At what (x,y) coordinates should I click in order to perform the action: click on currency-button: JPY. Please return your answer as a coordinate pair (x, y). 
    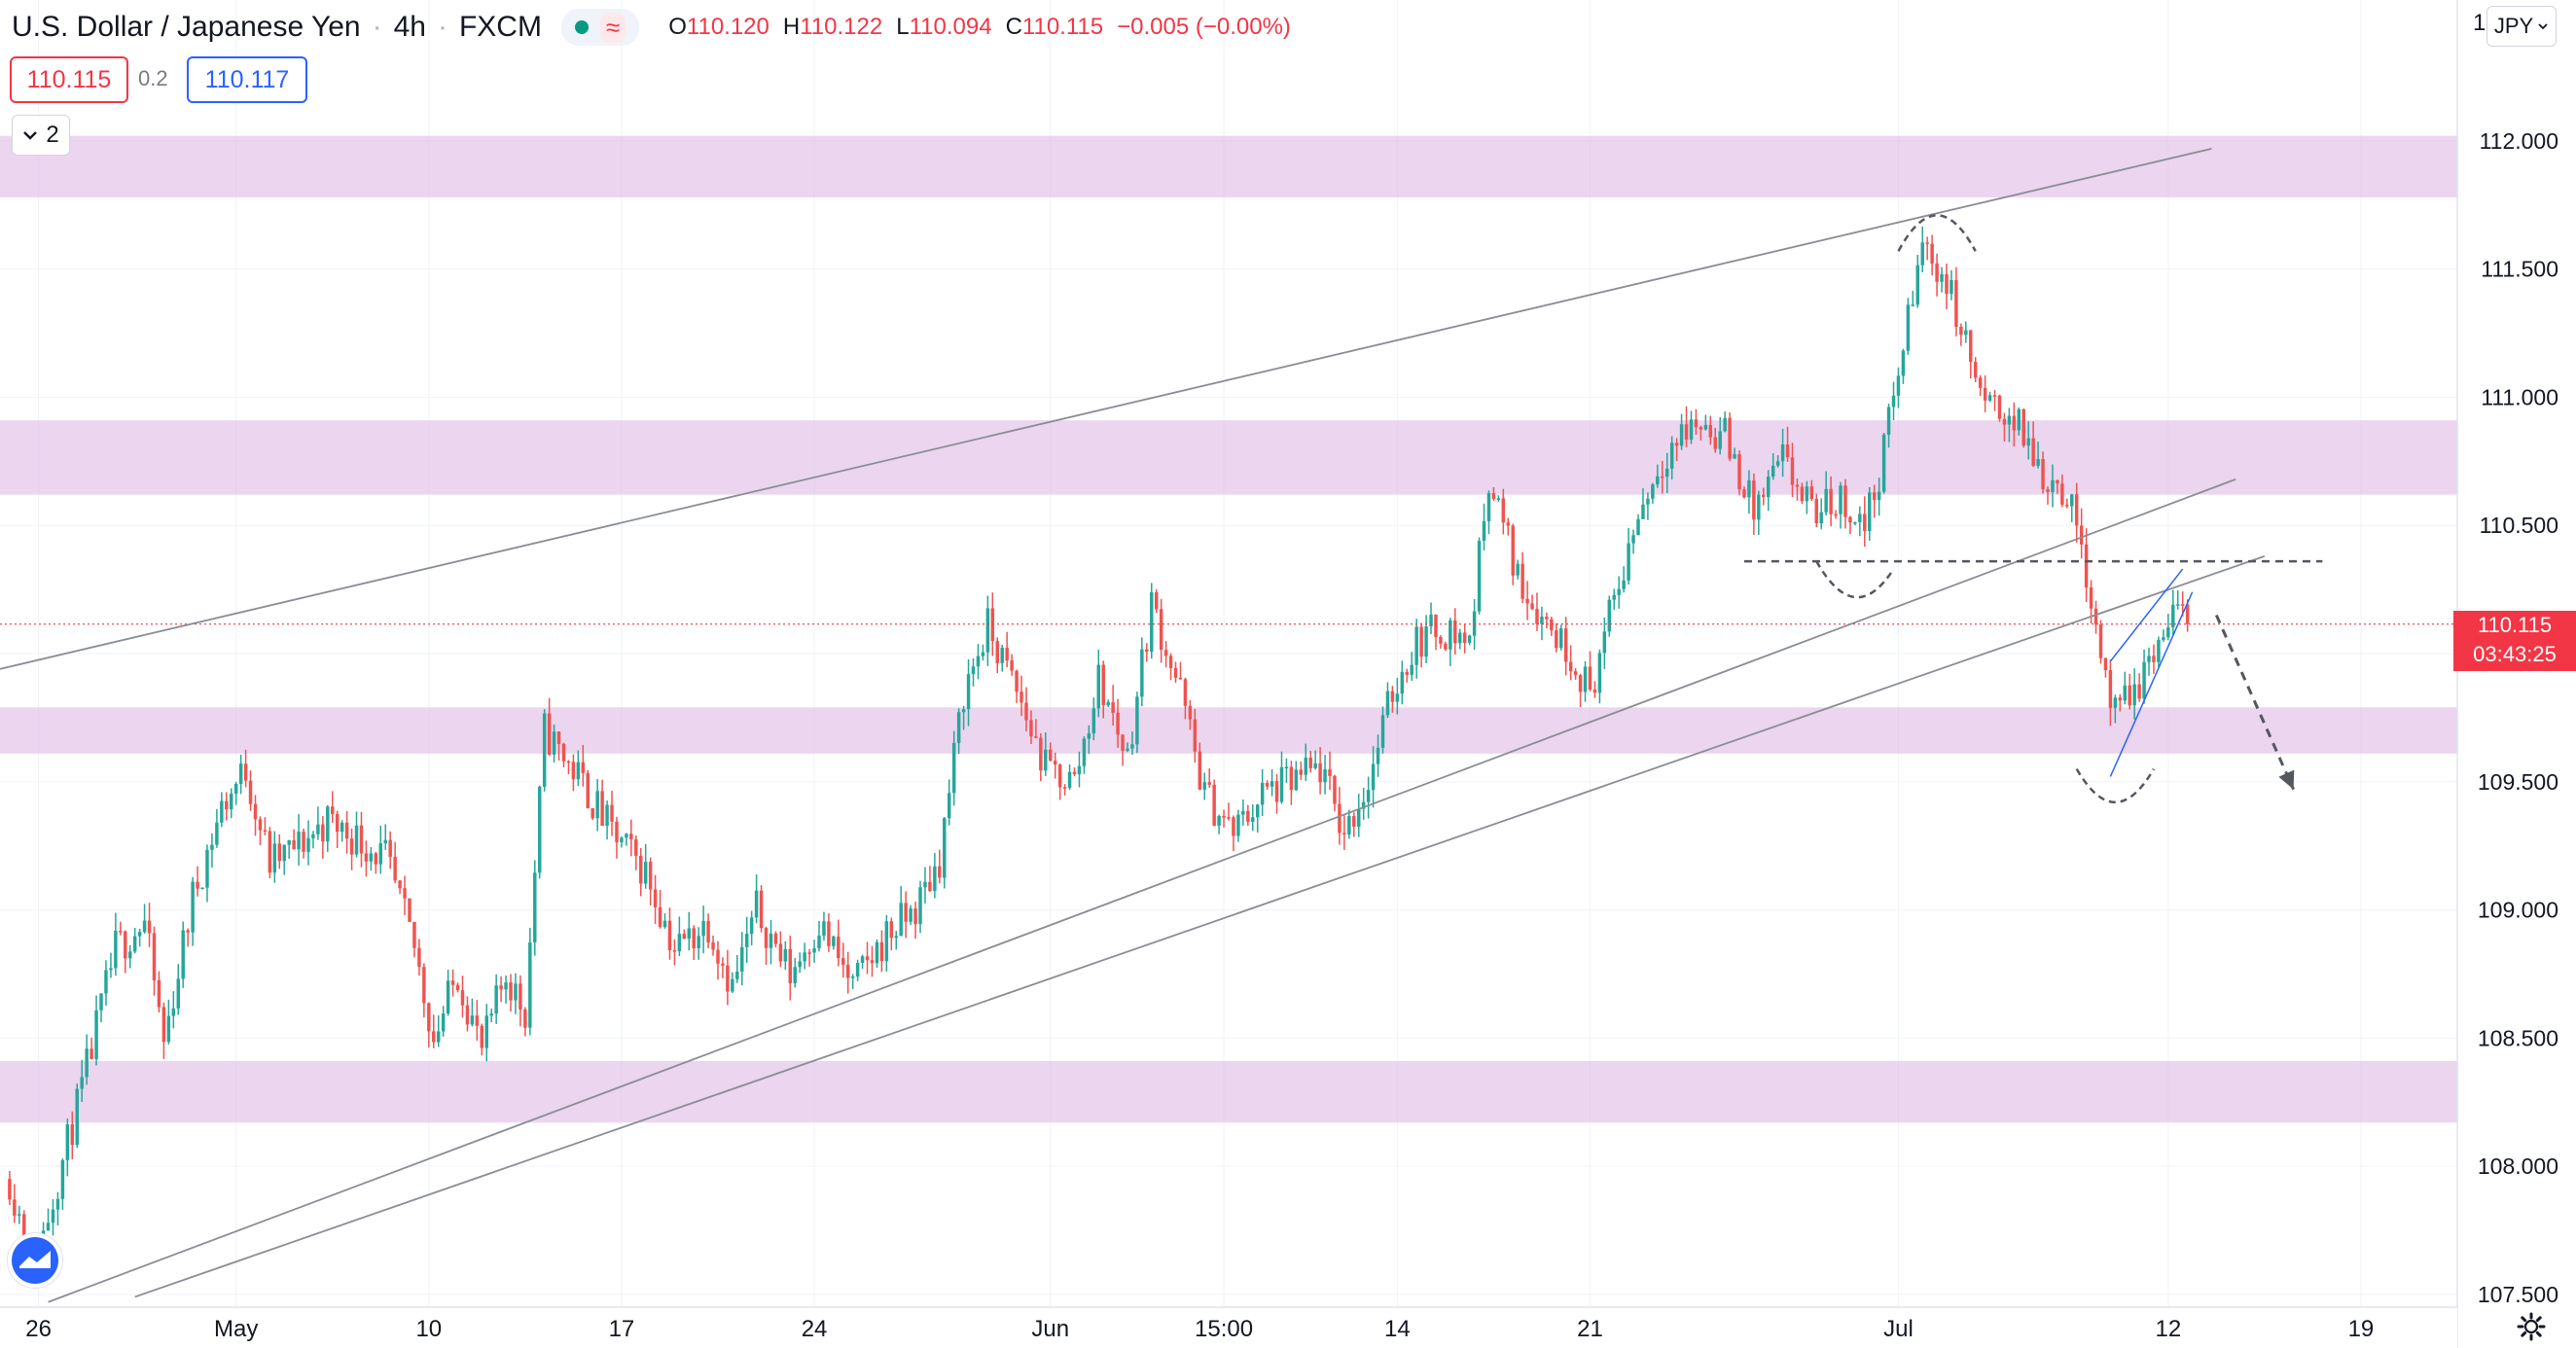
    Looking at the image, I should click on (2522, 26).